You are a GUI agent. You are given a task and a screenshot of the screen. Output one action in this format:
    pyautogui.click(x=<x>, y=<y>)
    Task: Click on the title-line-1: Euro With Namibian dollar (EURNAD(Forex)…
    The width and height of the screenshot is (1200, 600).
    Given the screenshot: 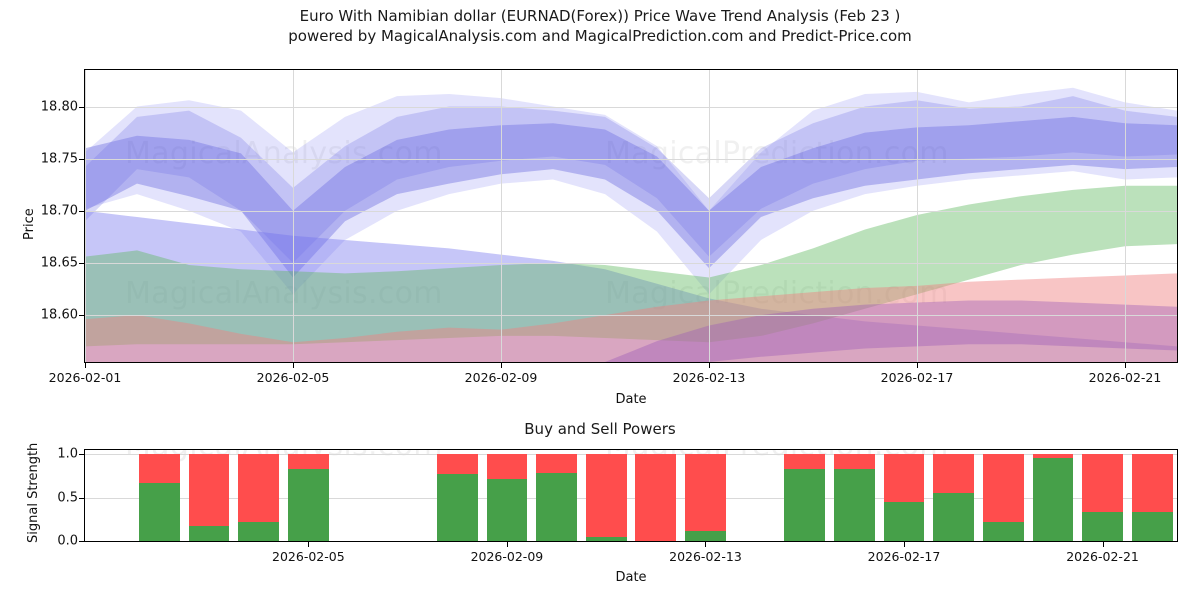 What is the action you would take?
    pyautogui.click(x=600, y=16)
    